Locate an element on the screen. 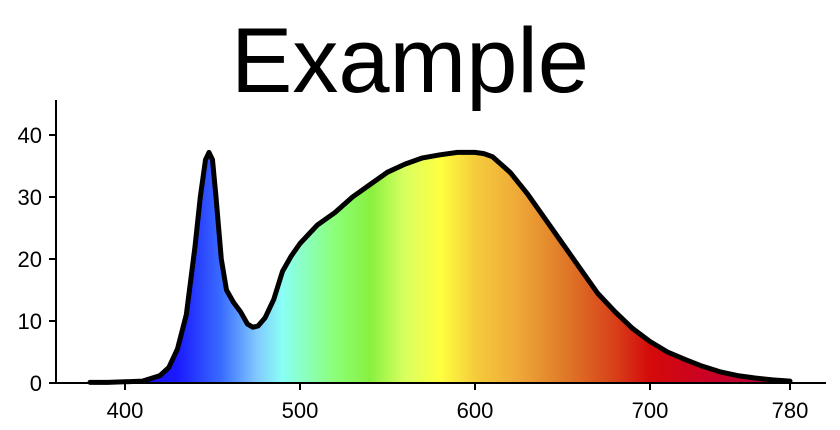 The height and width of the screenshot is (430, 840). chart-title: Example is located at coordinates (410, 61).